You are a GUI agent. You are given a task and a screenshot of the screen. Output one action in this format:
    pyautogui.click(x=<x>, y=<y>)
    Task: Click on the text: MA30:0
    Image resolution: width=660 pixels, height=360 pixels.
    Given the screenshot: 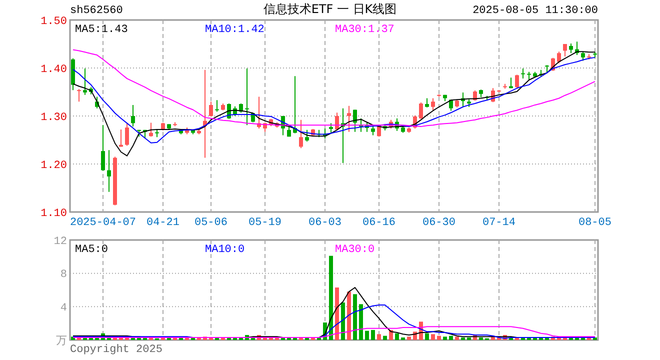 What is the action you would take?
    pyautogui.click(x=355, y=250)
    